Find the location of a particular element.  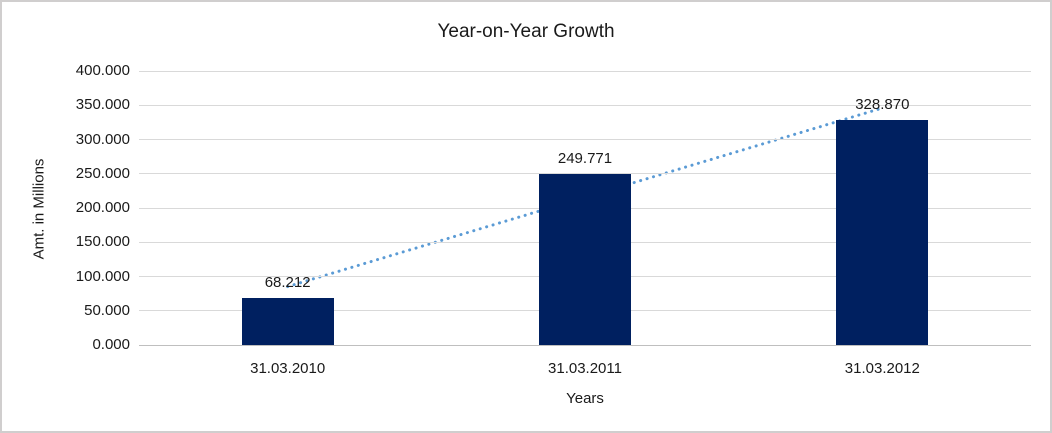

chart-title: Year-on-Year Growth is located at coordinates (526, 31).